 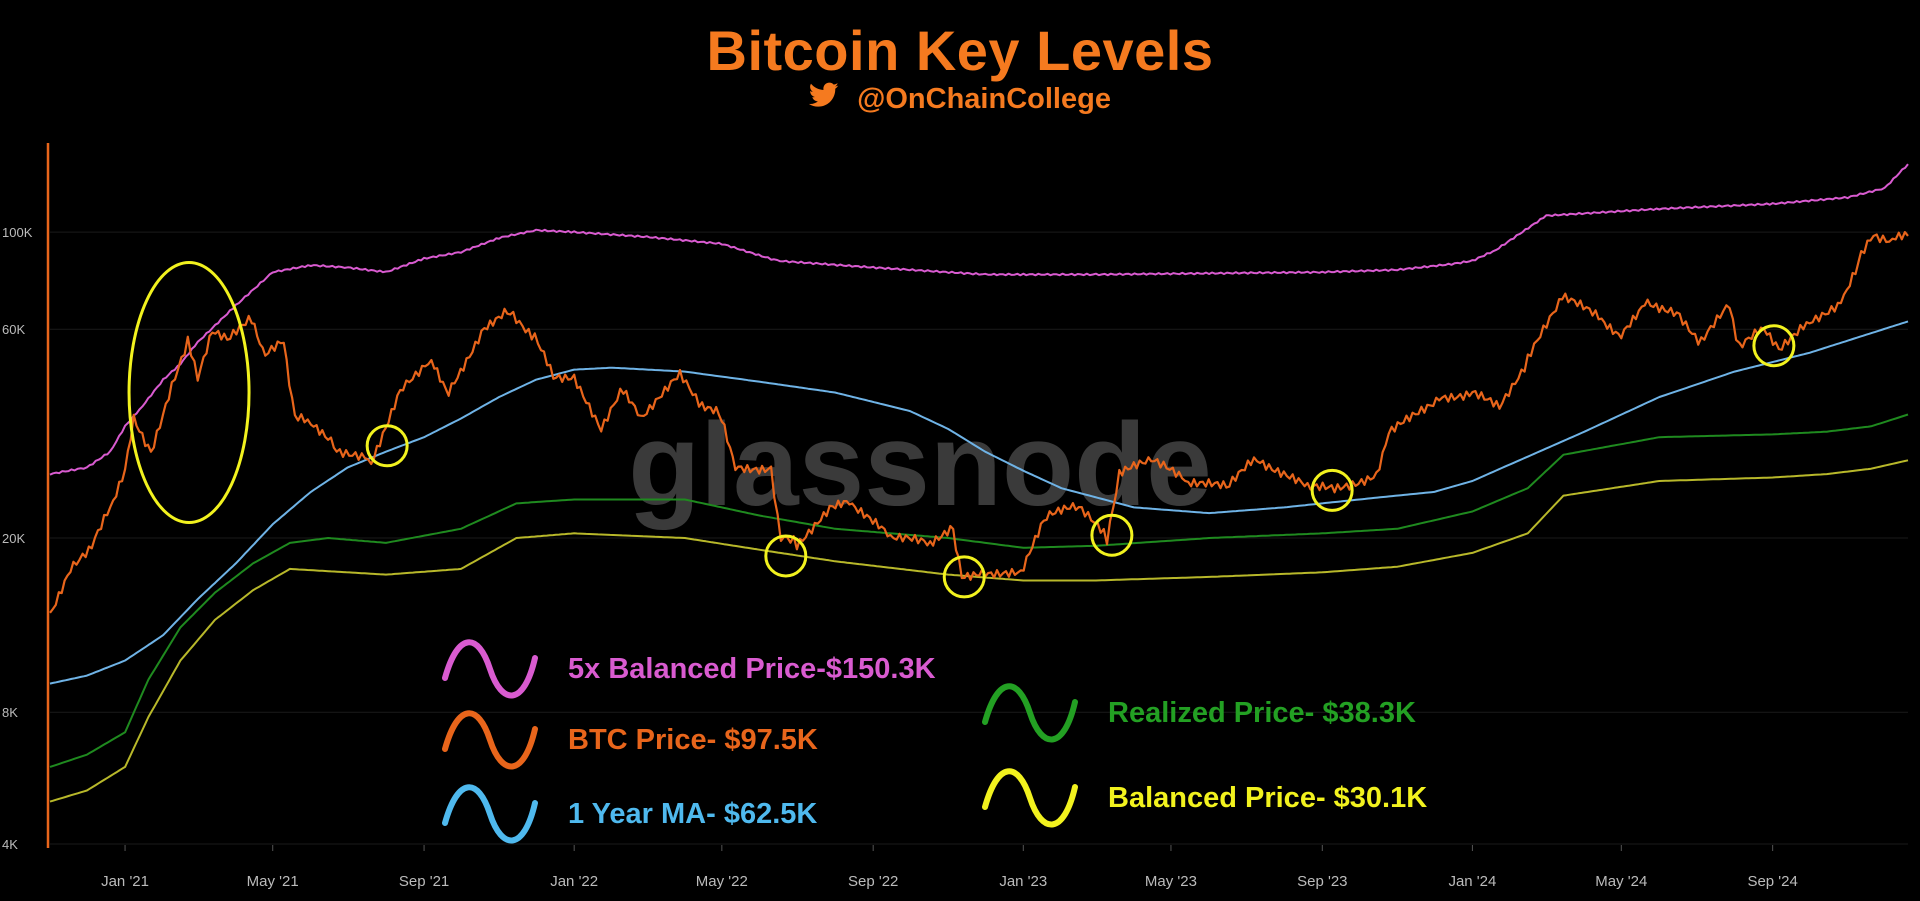 I want to click on x-tick-label: Jan '21, so click(x=125, y=881).